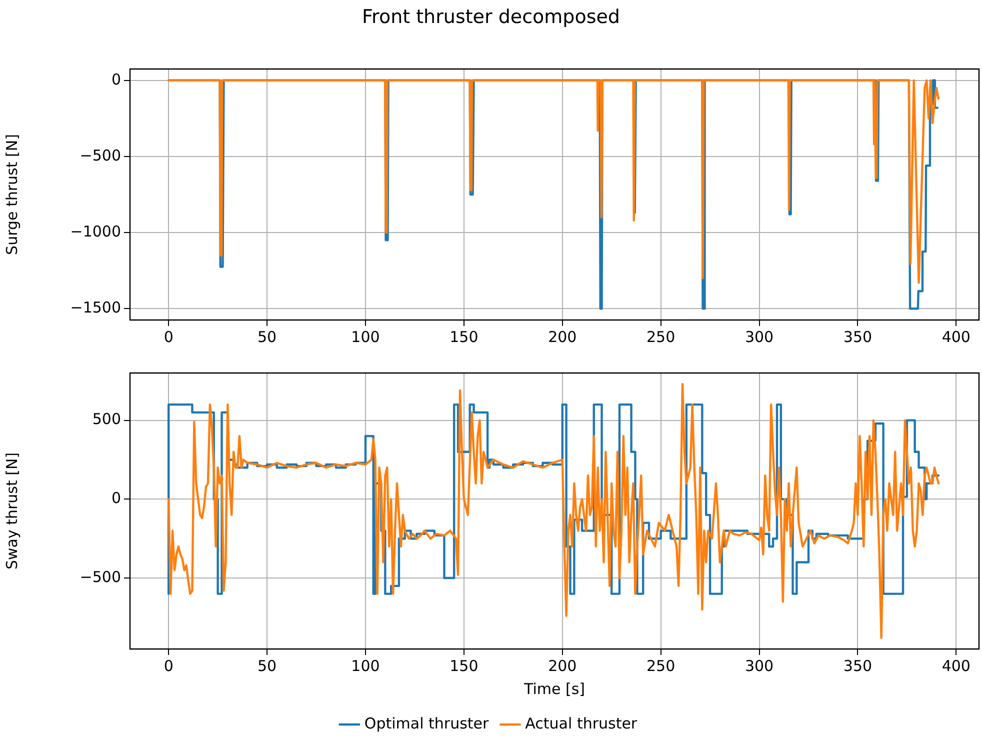 The width and height of the screenshot is (982, 742). Describe the element at coordinates (95, 307) in the screenshot. I see `y-tick-label: −1500` at that location.